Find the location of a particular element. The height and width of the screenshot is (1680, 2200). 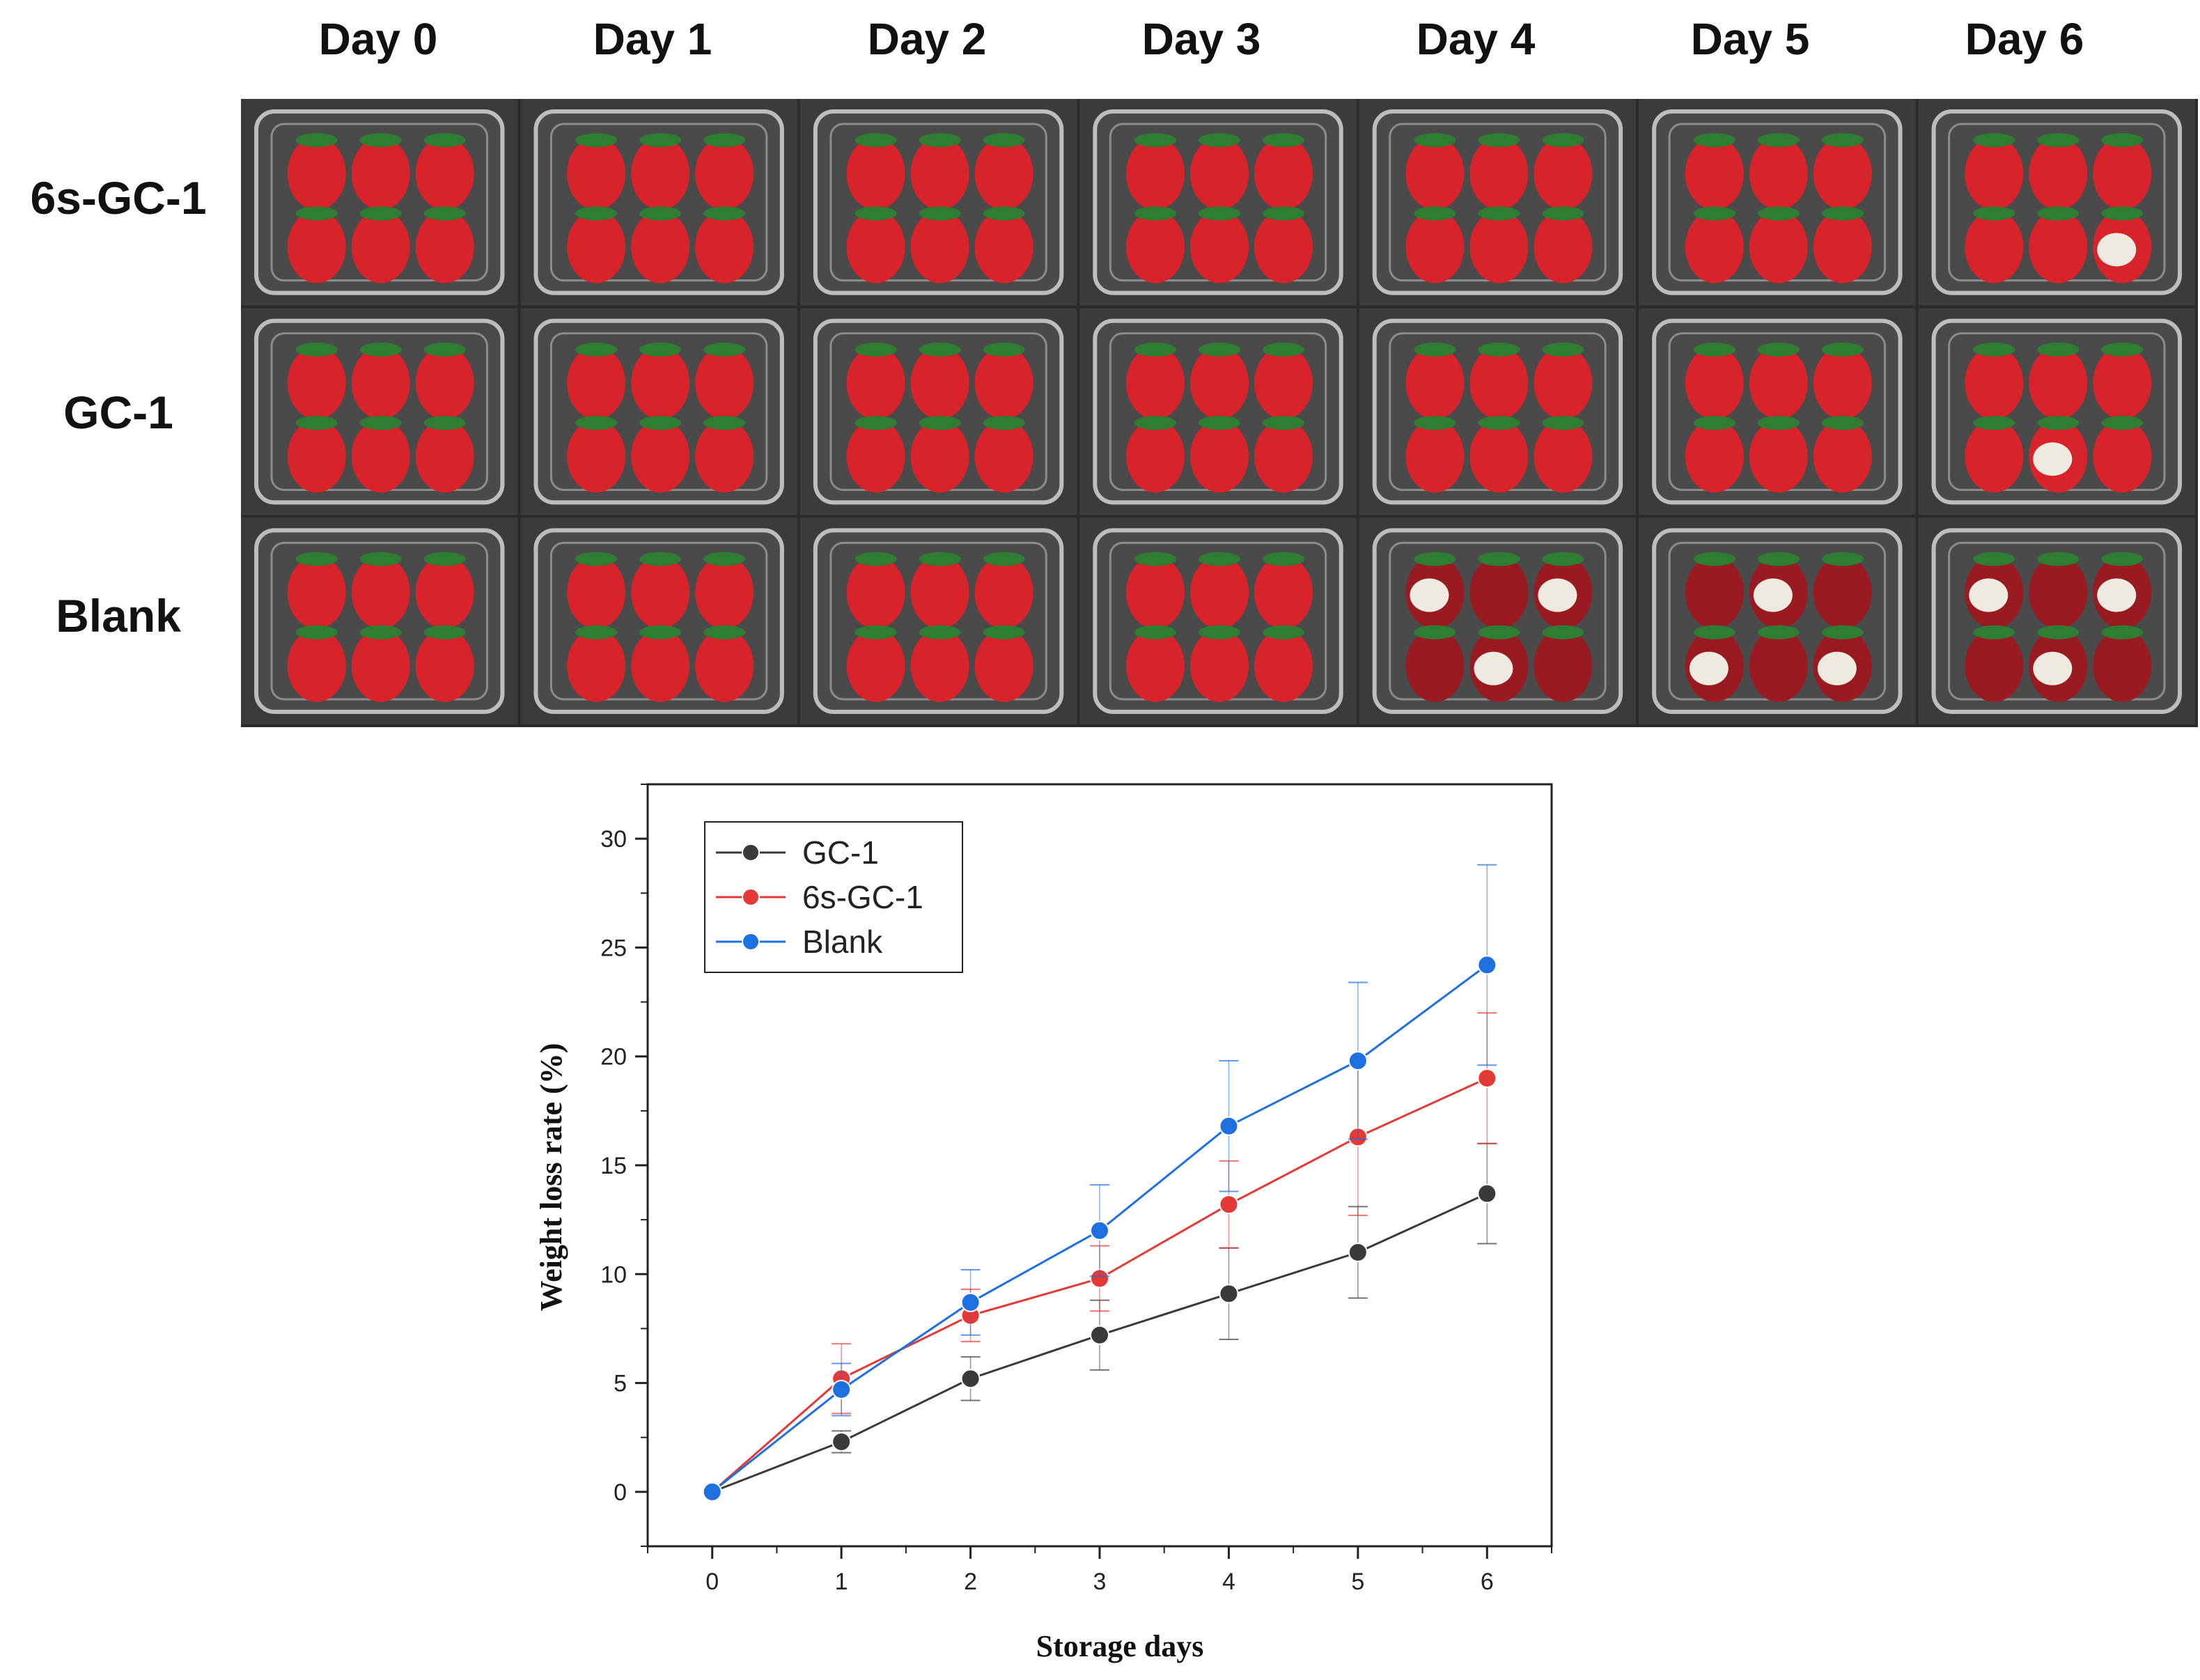

legend-item: 6s-GC-1 is located at coordinates (819, 897).